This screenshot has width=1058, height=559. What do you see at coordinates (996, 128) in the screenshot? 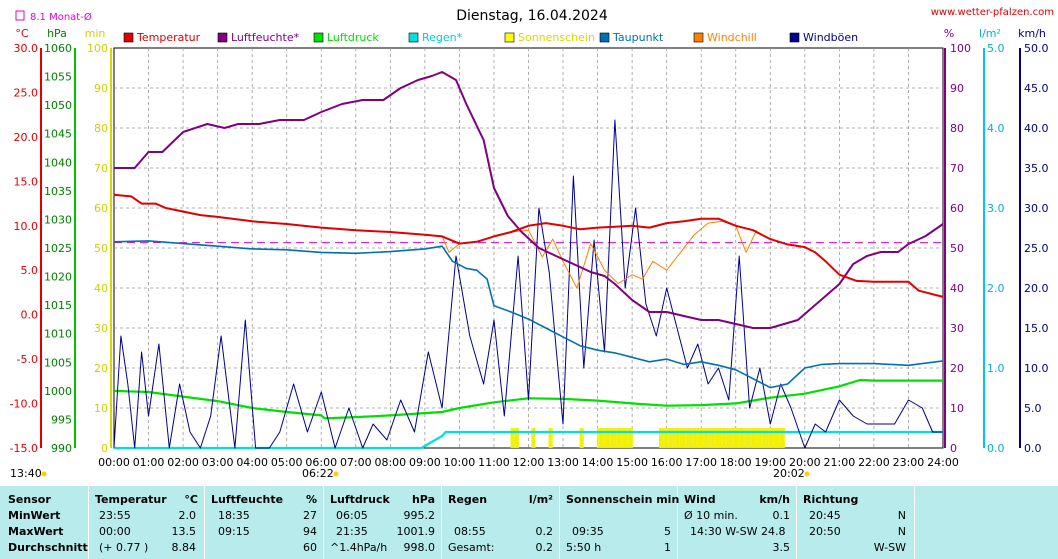
I see `tick-rain: 4.0` at bounding box center [996, 128].